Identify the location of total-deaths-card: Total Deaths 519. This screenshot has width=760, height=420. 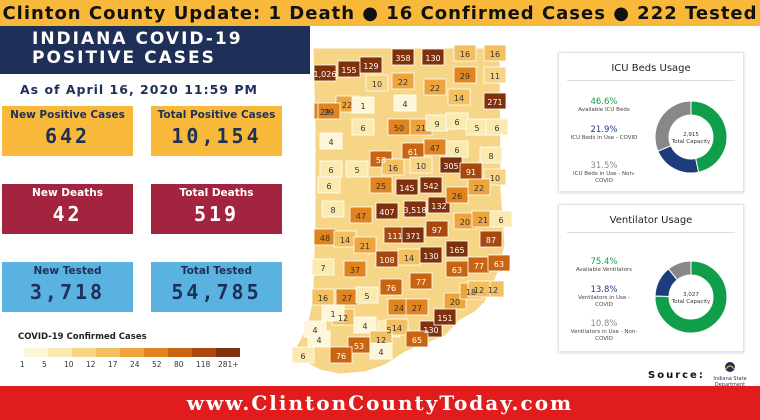
(216, 209).